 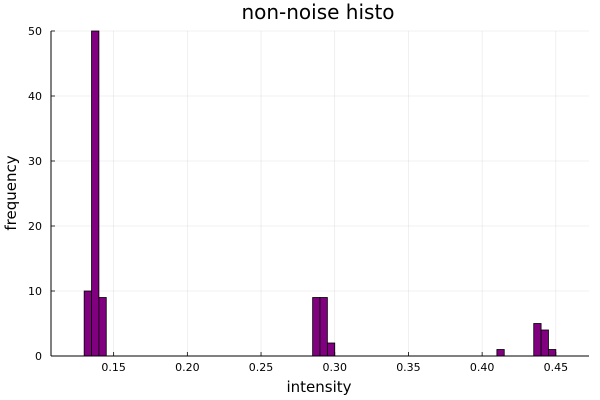 I want to click on y-tick-label: 10, so click(x=35, y=291).